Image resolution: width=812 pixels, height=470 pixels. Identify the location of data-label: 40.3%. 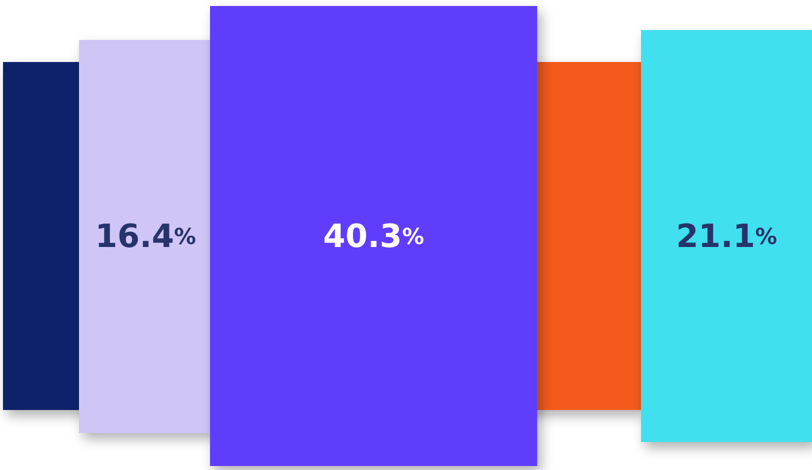
(373, 235).